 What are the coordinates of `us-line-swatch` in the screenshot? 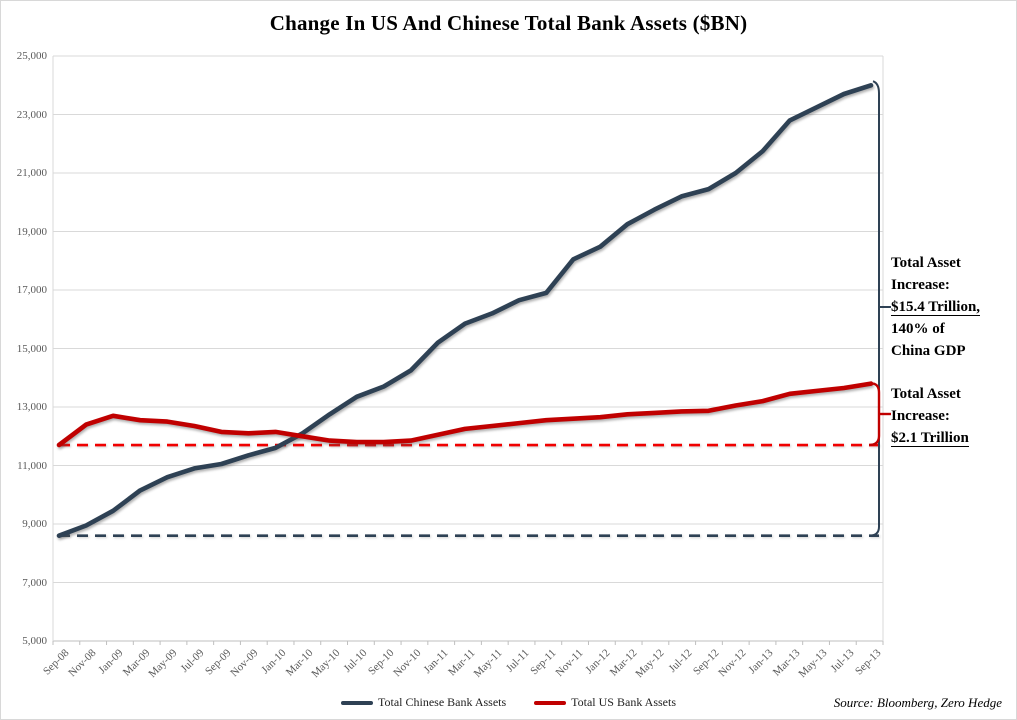 It's located at (550, 702).